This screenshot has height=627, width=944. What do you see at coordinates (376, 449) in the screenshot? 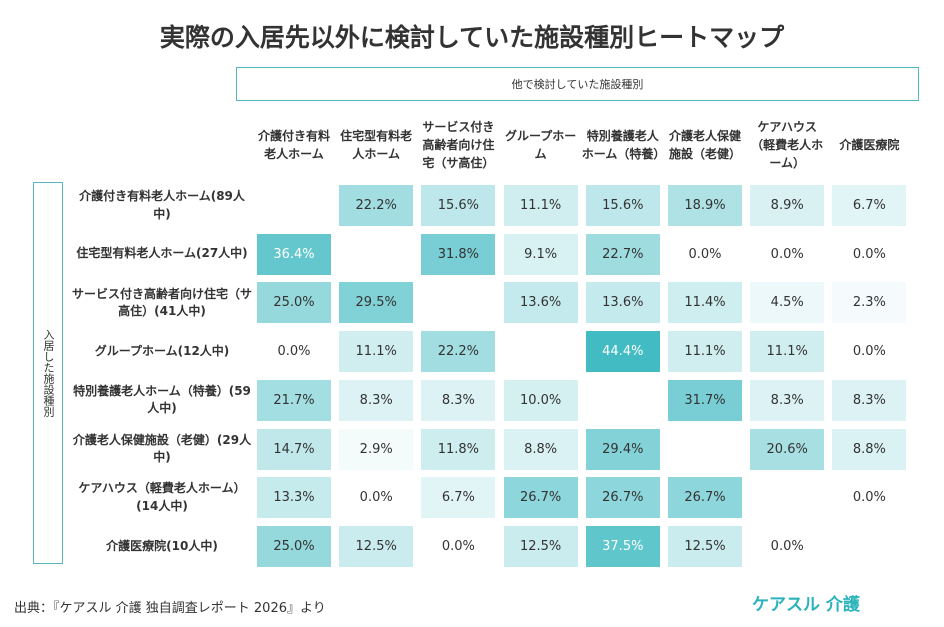
I see `heatmap-cell: 2.9%` at bounding box center [376, 449].